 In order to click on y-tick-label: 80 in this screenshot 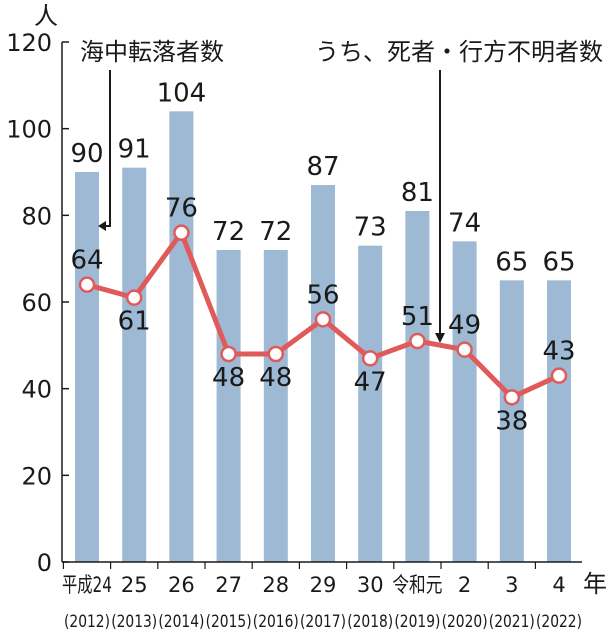, I will do `click(36, 216)`.